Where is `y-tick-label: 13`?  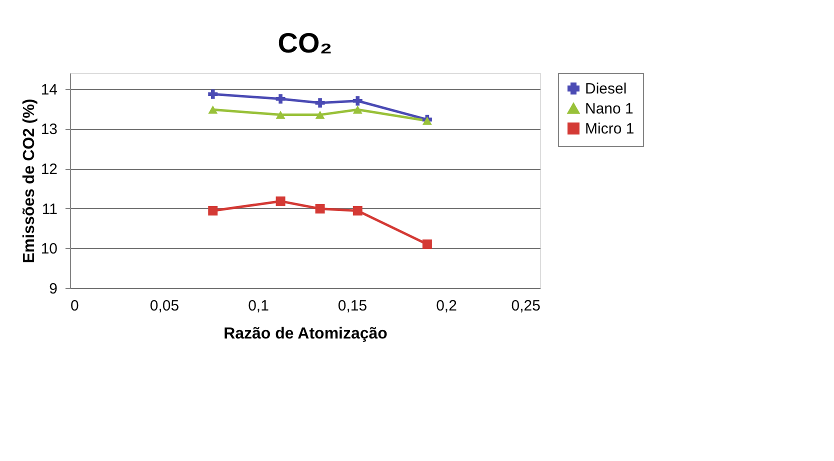 y-tick-label: 13 is located at coordinates (49, 129).